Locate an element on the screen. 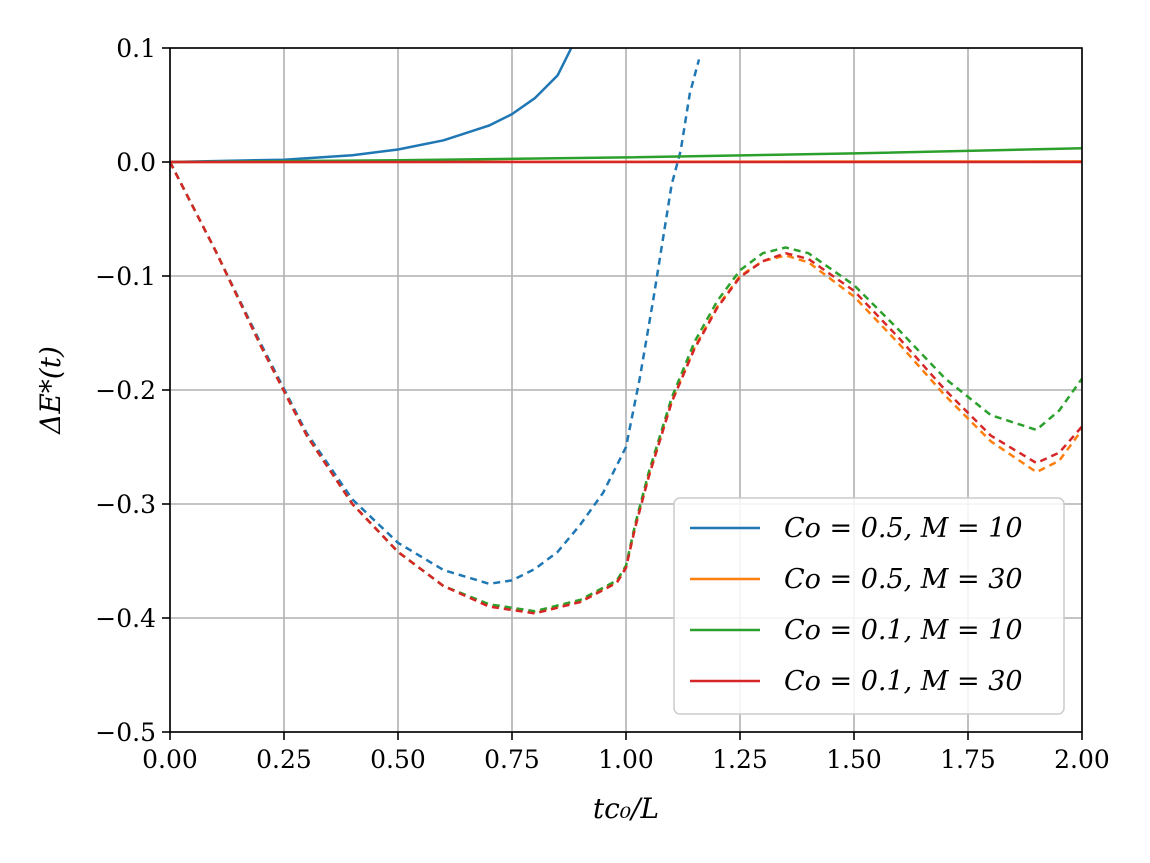  legend-label: Co = 0.5, M = 10 is located at coordinates (903, 528).